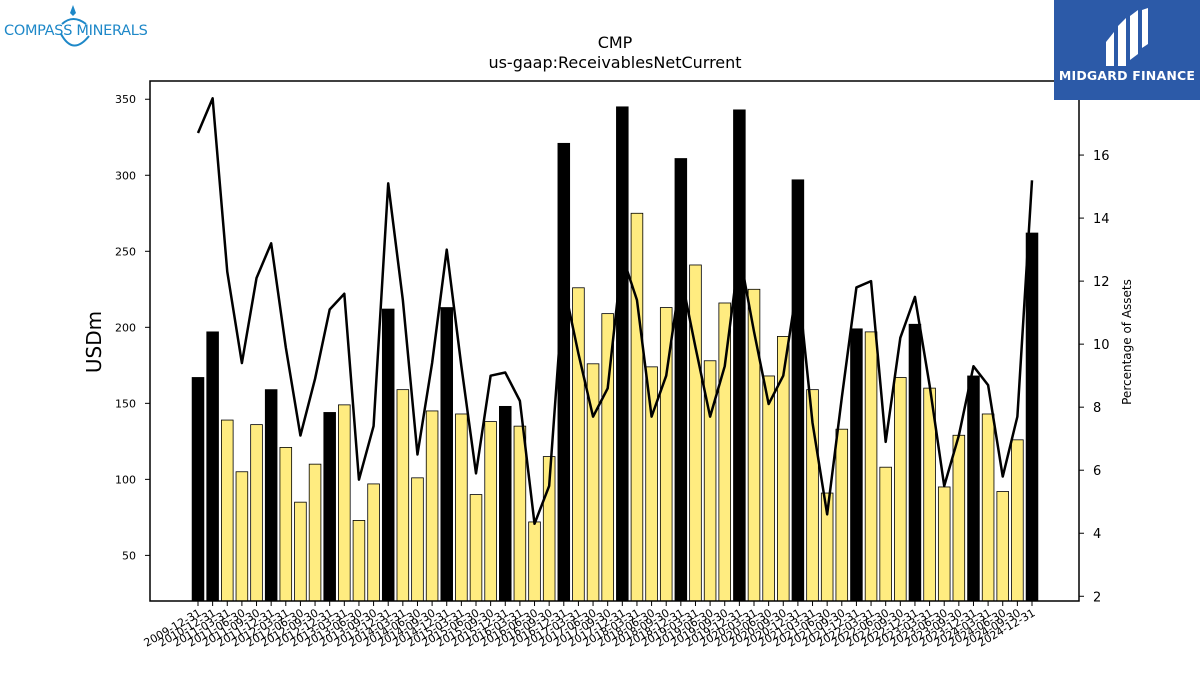 The width and height of the screenshot is (1200, 675). Describe the element at coordinates (75, 26) in the screenshot. I see `compass-star-icon` at that location.